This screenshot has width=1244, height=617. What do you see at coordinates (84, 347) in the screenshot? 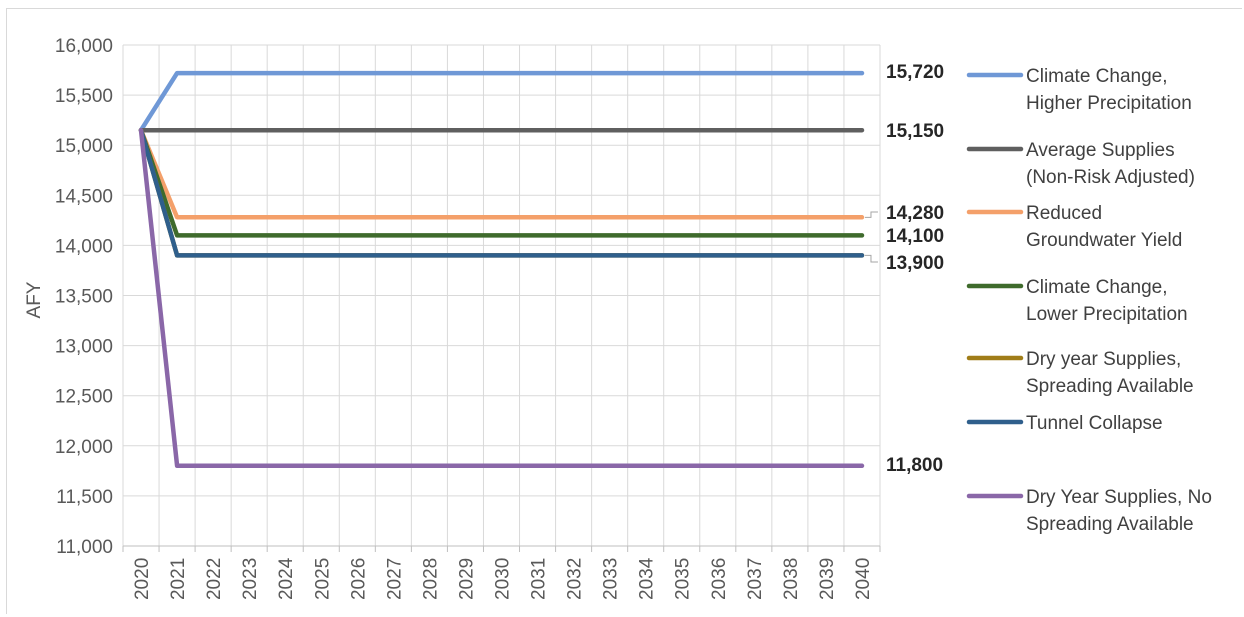
I see `y-tick-label: 13,000` at bounding box center [84, 347].